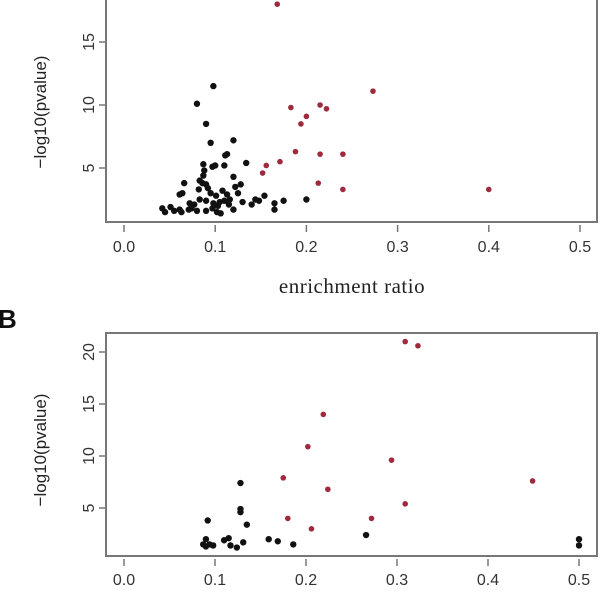 This screenshot has height=600, width=600. What do you see at coordinates (89, 507) in the screenshot?
I see `panel-b-y-tick-label: 5` at bounding box center [89, 507].